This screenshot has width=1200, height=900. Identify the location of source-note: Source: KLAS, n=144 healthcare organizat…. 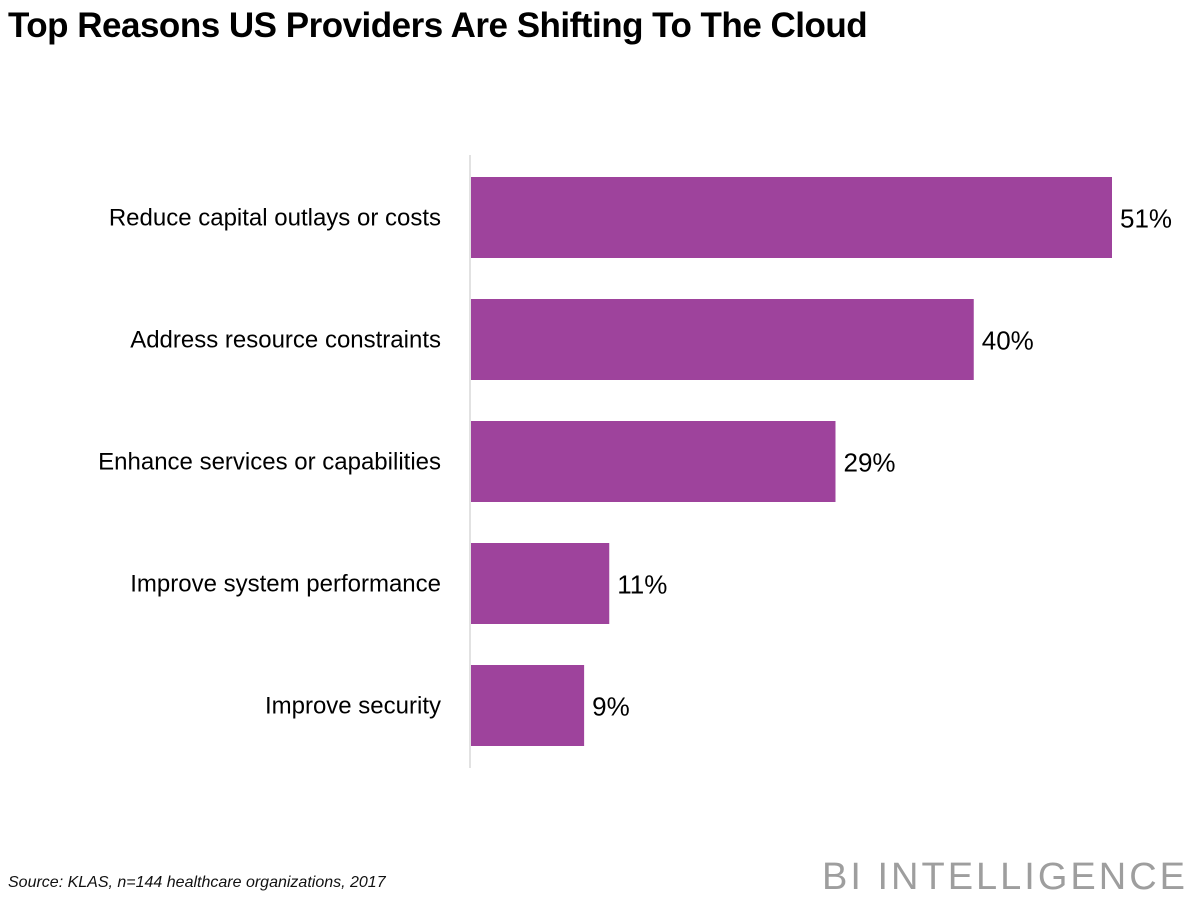
(197, 882).